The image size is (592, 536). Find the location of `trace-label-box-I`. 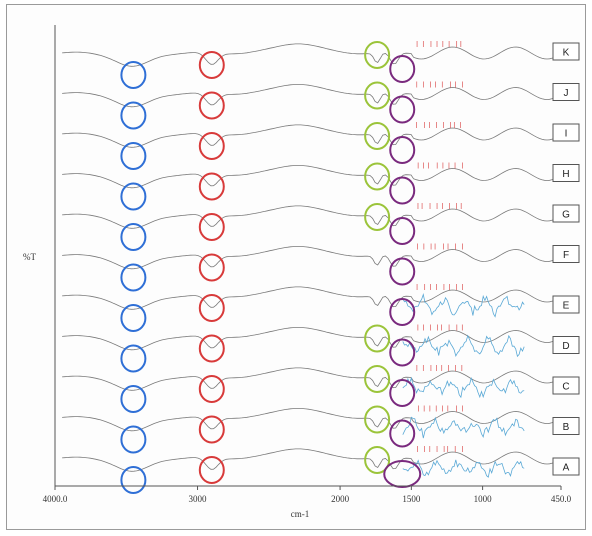

trace-label-box-I is located at coordinates (566, 132).